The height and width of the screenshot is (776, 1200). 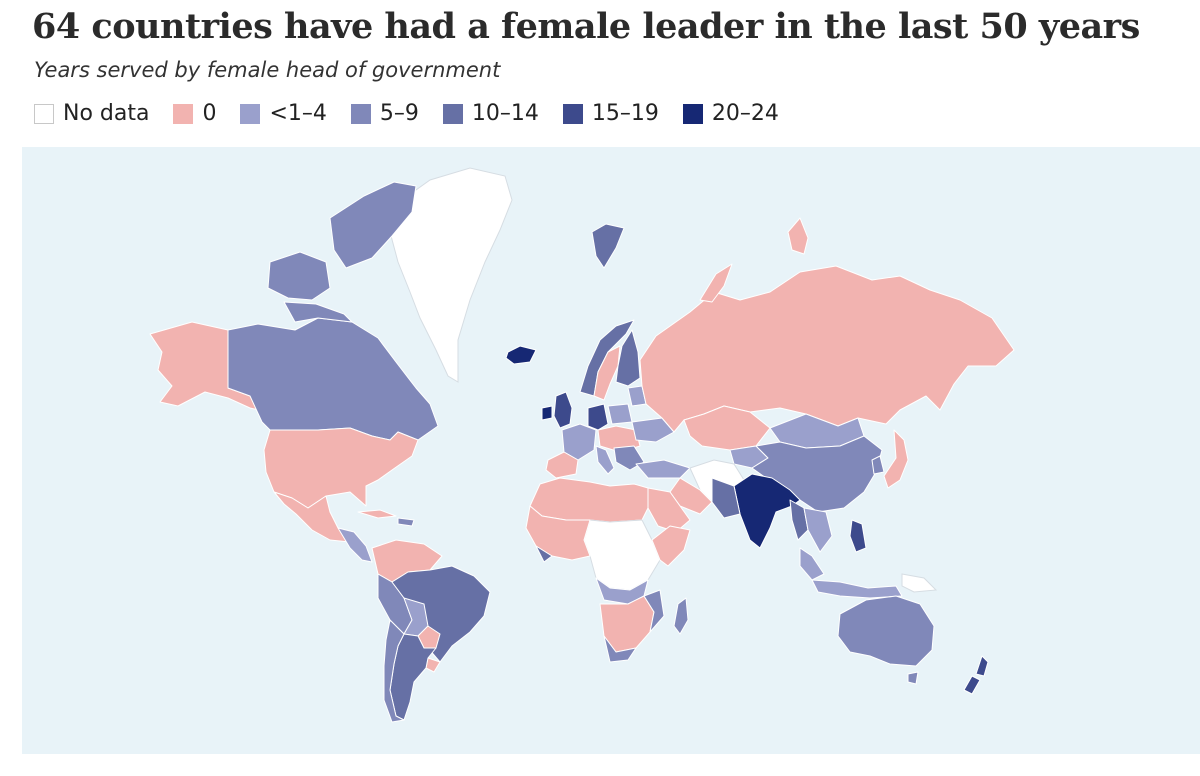 What do you see at coordinates (913, 678) in the screenshot?
I see `region-tasmania` at bounding box center [913, 678].